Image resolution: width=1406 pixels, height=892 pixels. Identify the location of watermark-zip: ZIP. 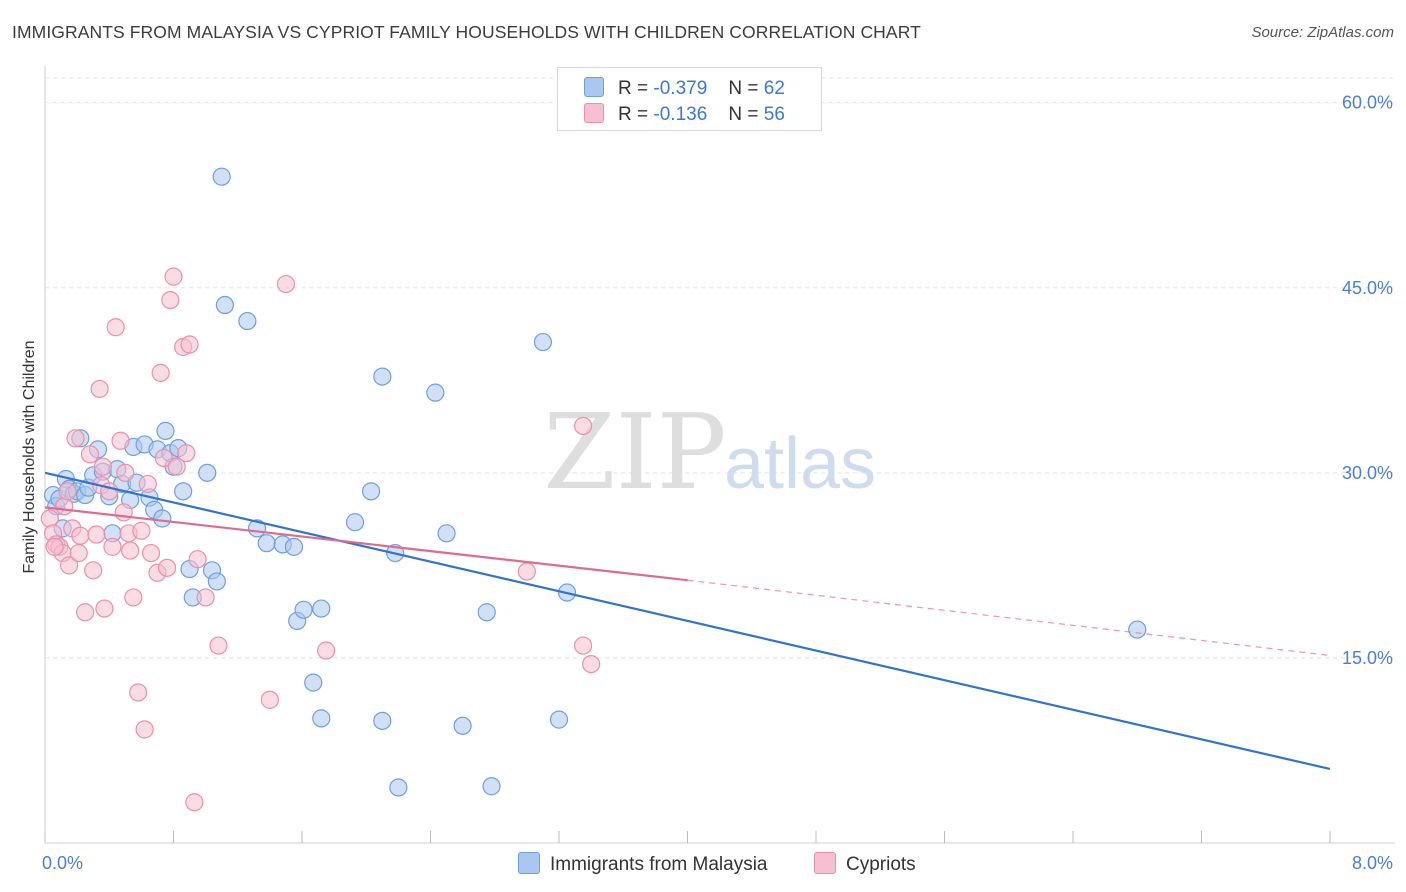
(634, 452).